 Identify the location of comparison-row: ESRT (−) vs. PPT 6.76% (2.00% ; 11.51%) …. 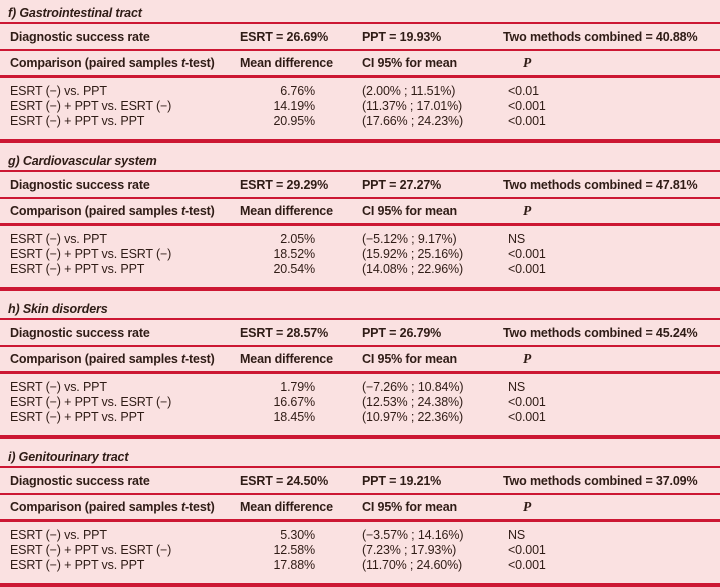
(360, 91).